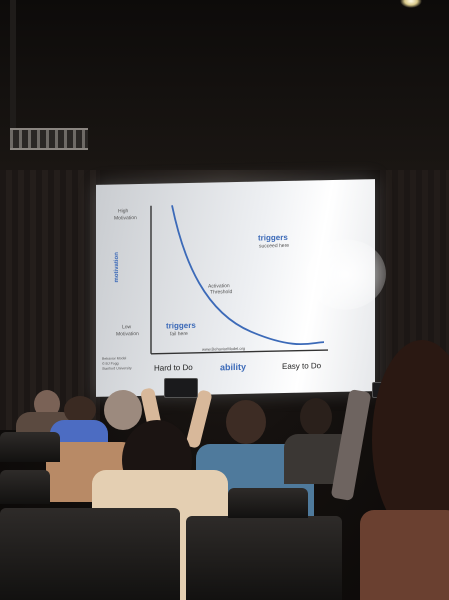 The height and width of the screenshot is (600, 449). I want to click on x-axis-line, so click(239, 352).